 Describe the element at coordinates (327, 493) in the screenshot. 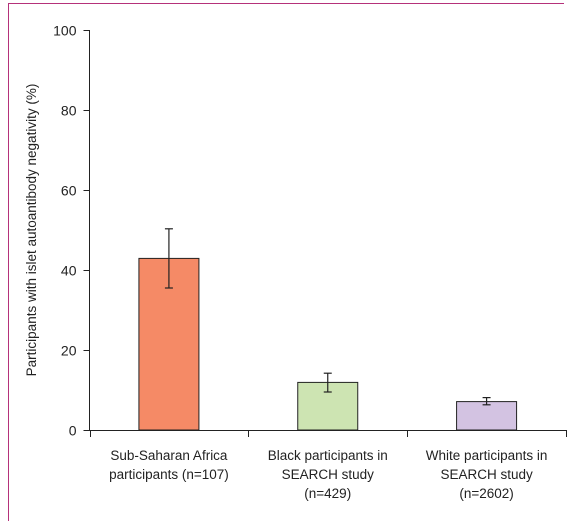

I see `x-category-label: (n=429)` at that location.